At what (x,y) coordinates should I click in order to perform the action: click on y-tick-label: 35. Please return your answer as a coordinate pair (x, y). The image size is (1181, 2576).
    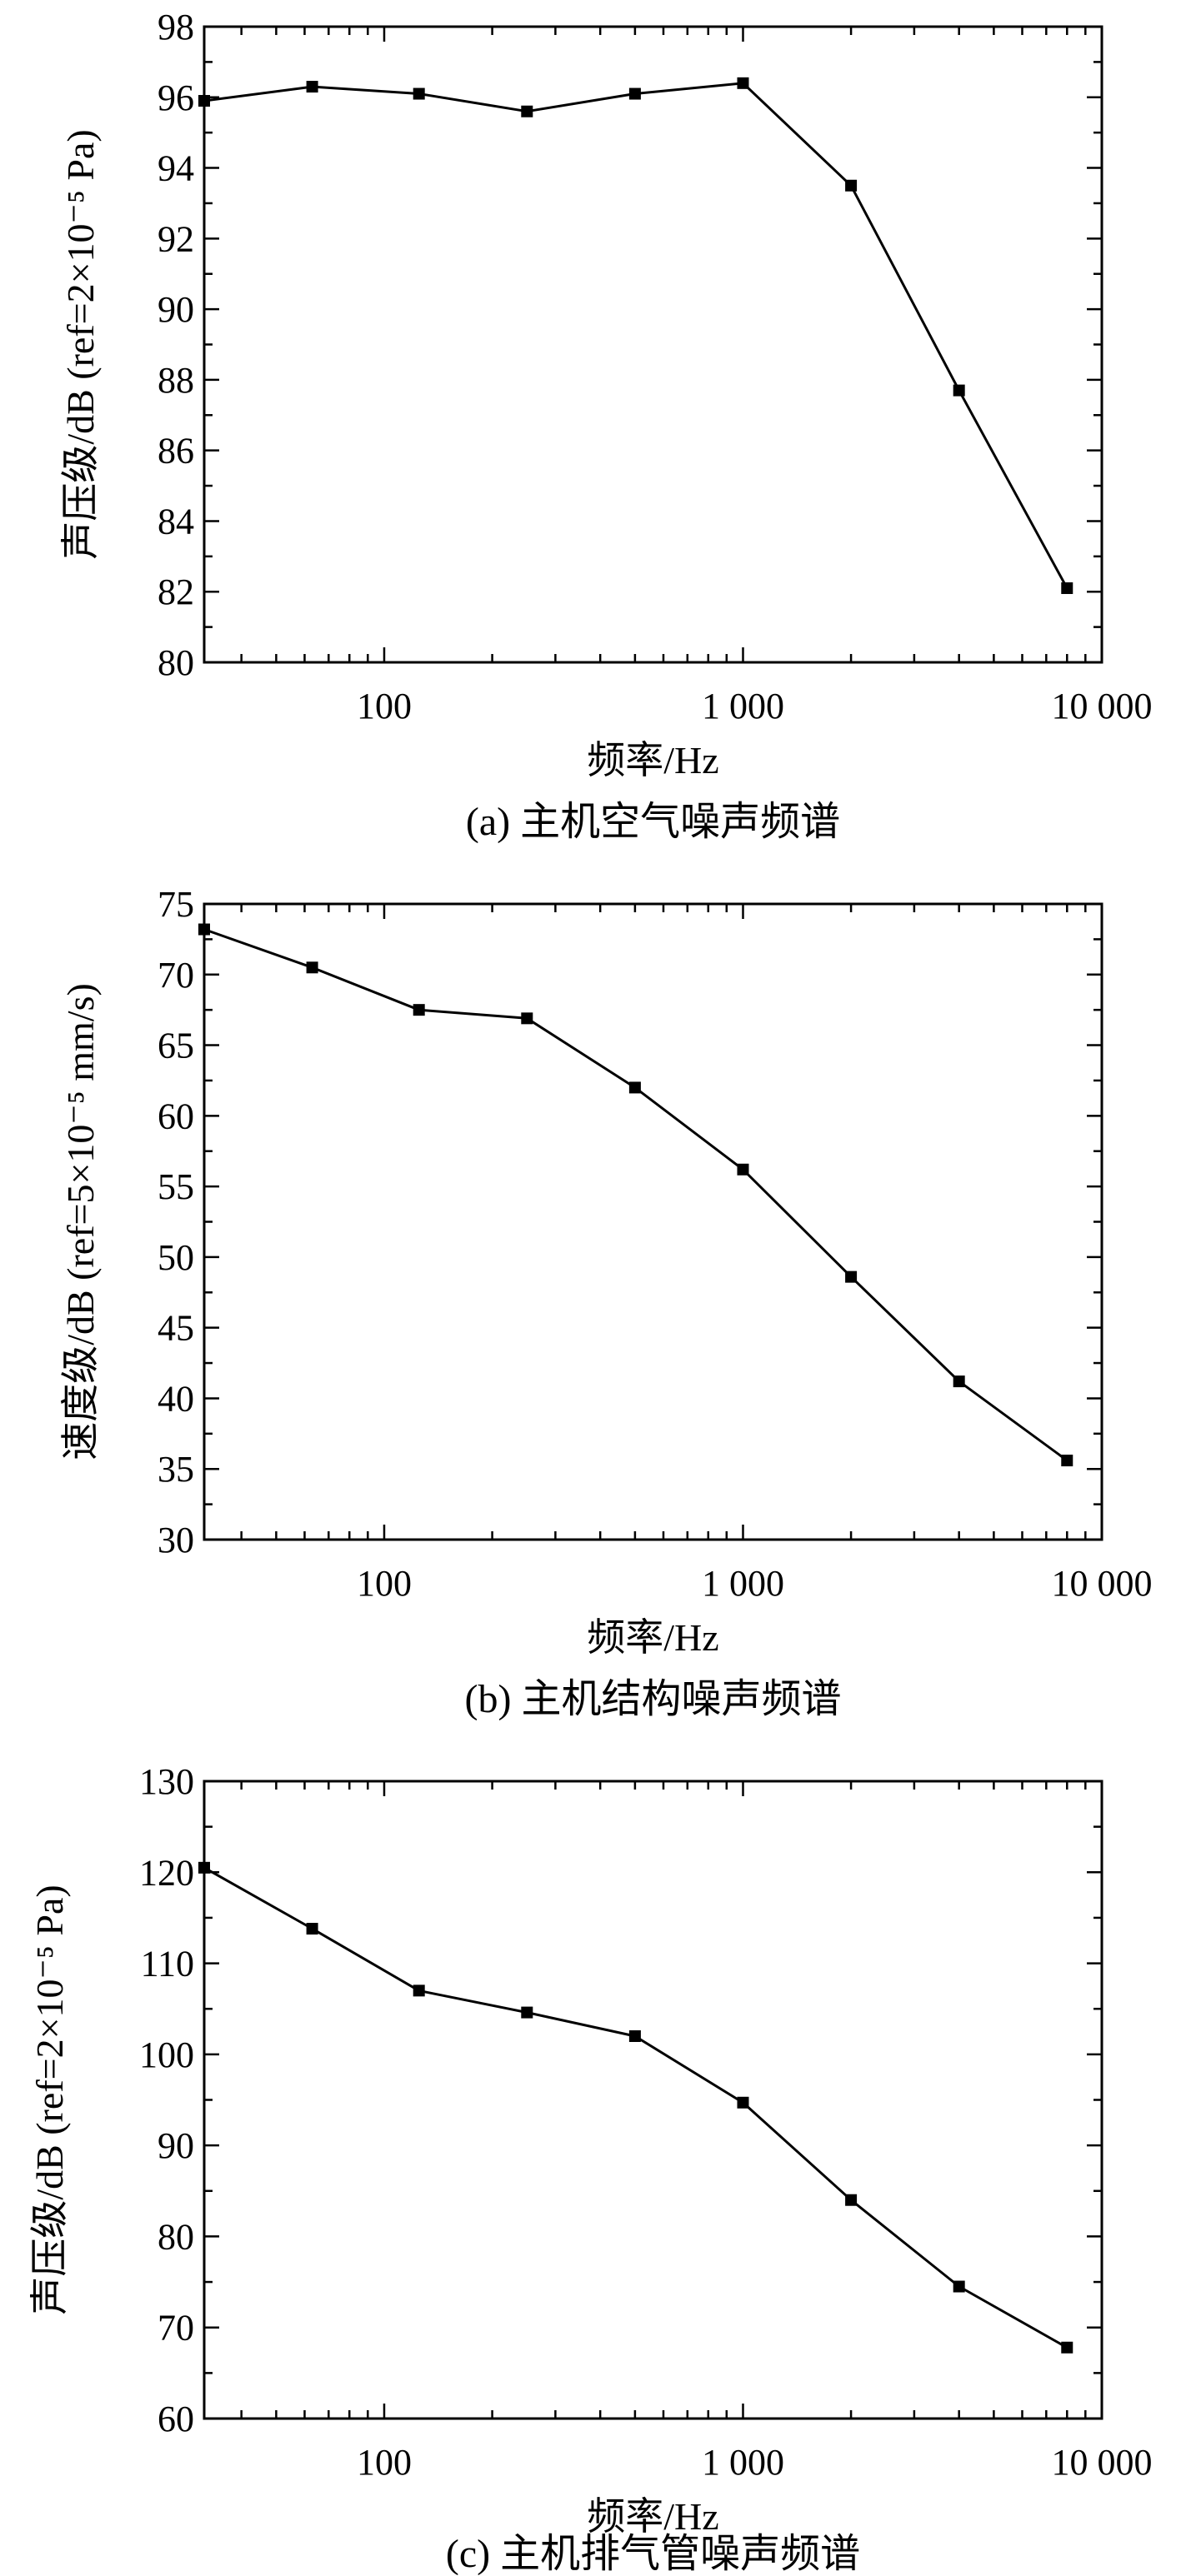
    Looking at the image, I should click on (176, 1469).